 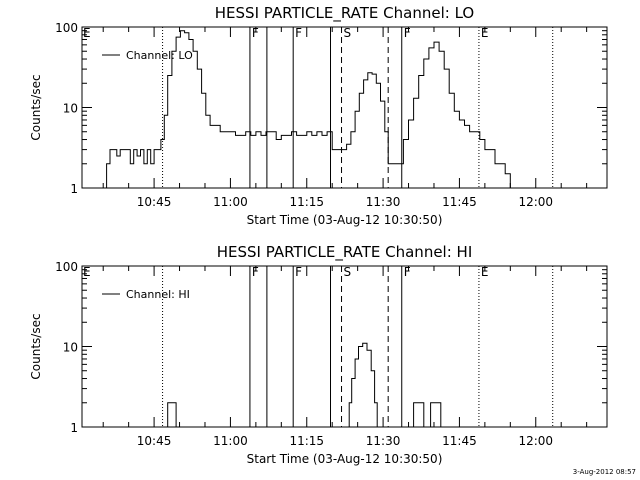 What do you see at coordinates (158, 294) in the screenshot?
I see `legend-label: Channel: HI` at bounding box center [158, 294].